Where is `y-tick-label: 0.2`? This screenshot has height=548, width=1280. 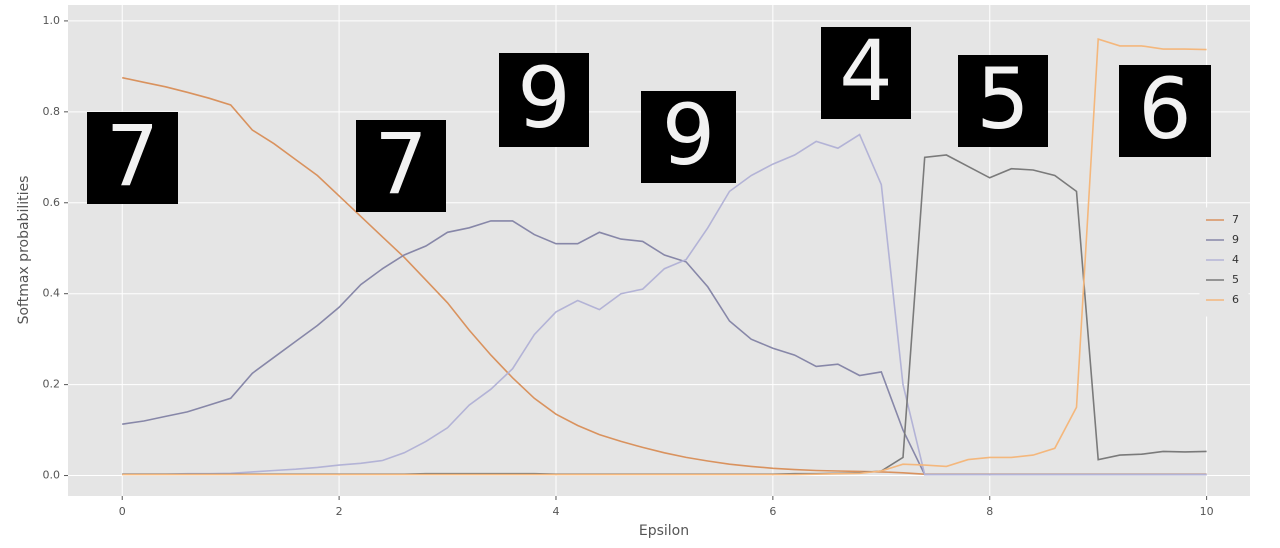 y-tick-label: 0.2 is located at coordinates (52, 384).